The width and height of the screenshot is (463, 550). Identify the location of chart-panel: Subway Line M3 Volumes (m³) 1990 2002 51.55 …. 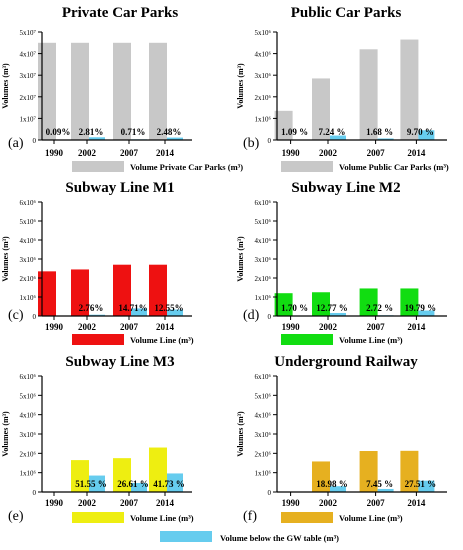
(97, 439).